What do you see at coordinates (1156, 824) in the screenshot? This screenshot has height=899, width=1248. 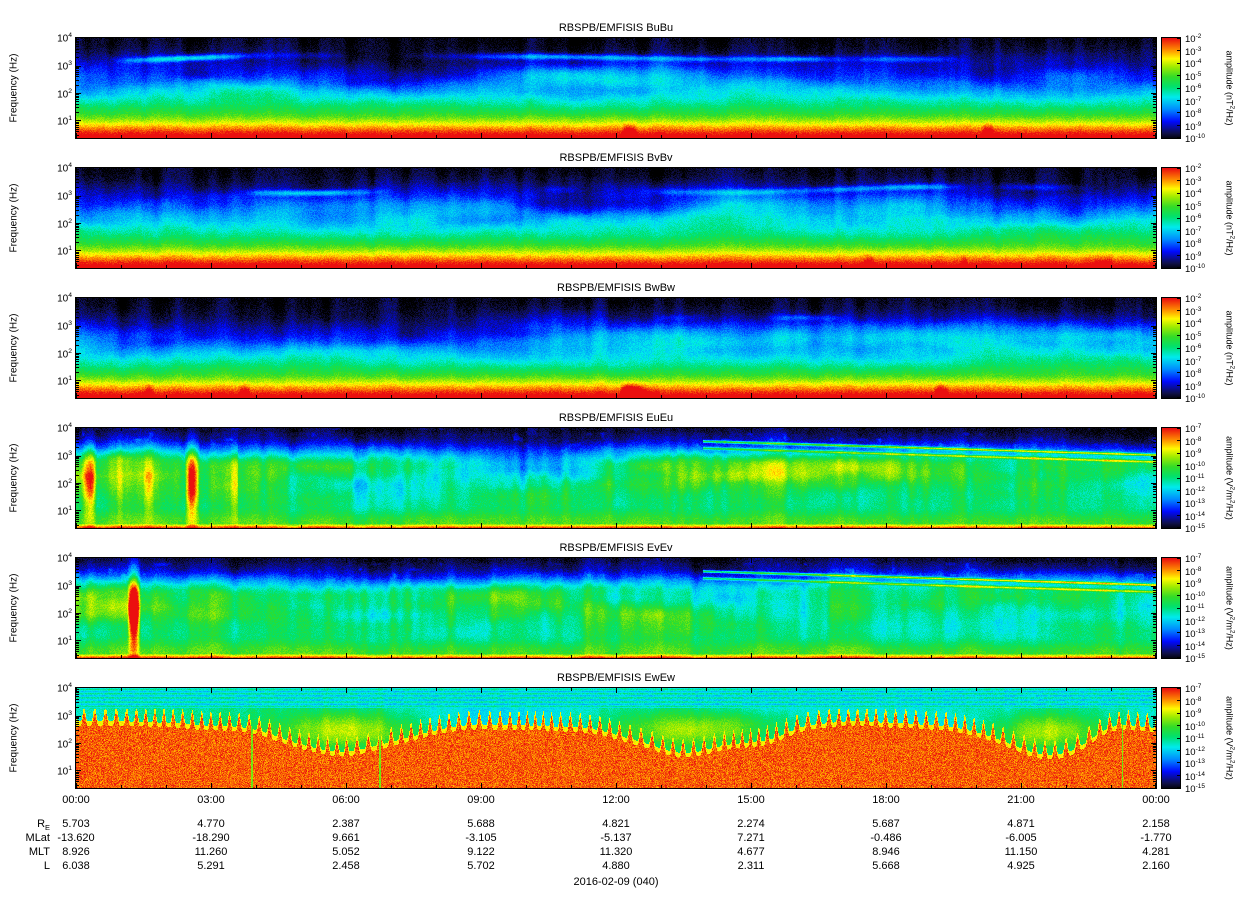 I see `ephemeris-value: 2.158` at bounding box center [1156, 824].